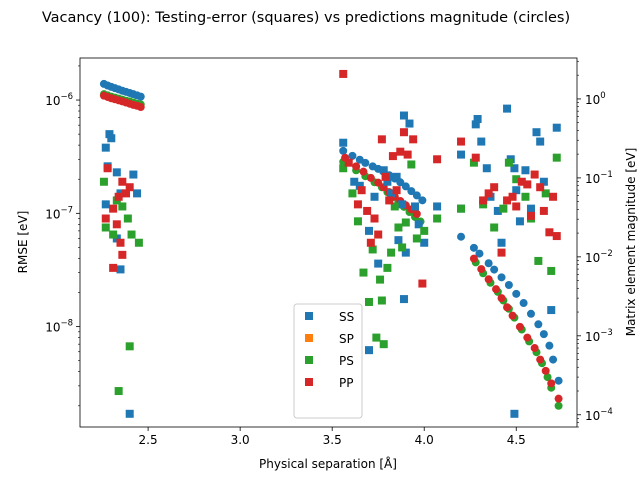 Image resolution: width=640 pixels, height=480 pixels. I want to click on x-tick-label: 2.5, so click(148, 440).